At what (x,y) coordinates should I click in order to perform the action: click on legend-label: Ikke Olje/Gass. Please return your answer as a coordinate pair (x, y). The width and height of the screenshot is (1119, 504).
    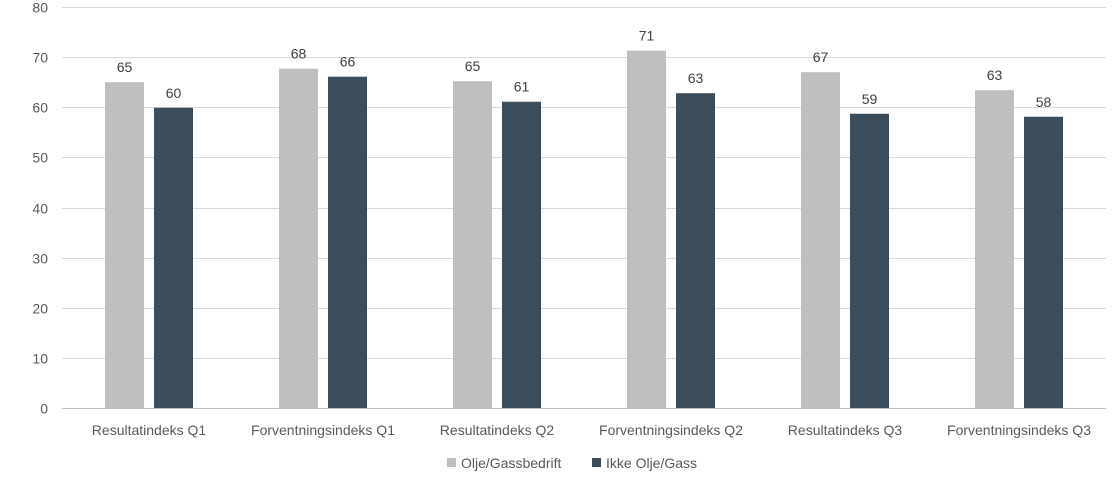
    Looking at the image, I should click on (651, 463).